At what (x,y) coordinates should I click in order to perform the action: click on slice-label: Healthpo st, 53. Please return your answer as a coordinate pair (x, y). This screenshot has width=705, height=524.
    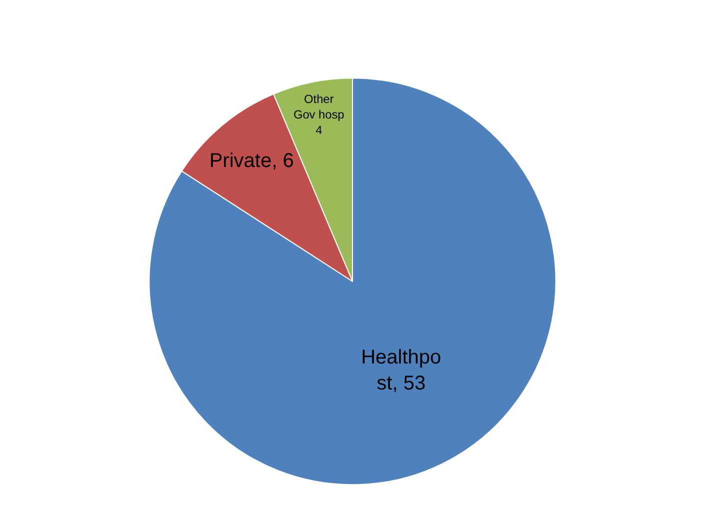
    Looking at the image, I should click on (401, 370).